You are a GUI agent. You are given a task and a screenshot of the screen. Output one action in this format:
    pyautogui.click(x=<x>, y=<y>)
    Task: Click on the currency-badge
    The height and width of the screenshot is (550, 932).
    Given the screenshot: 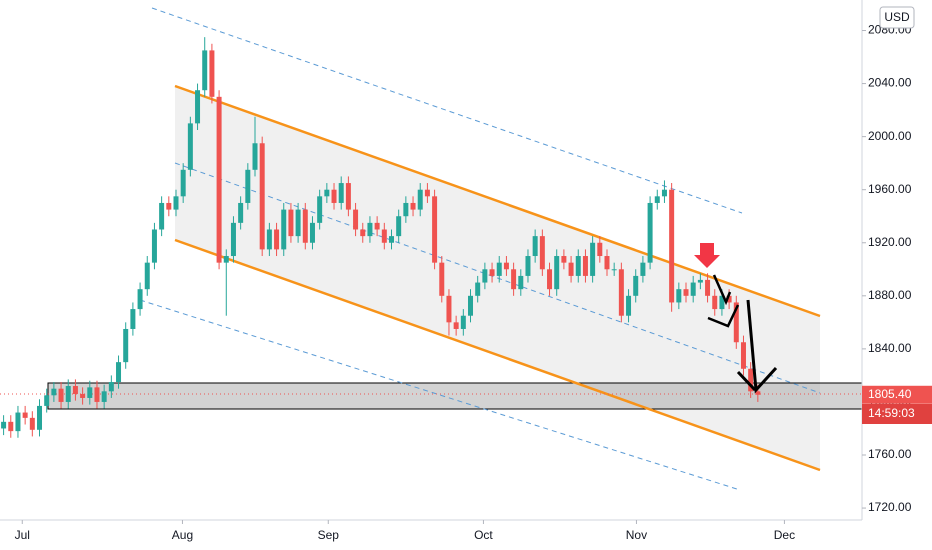 What is the action you would take?
    pyautogui.click(x=897, y=17)
    